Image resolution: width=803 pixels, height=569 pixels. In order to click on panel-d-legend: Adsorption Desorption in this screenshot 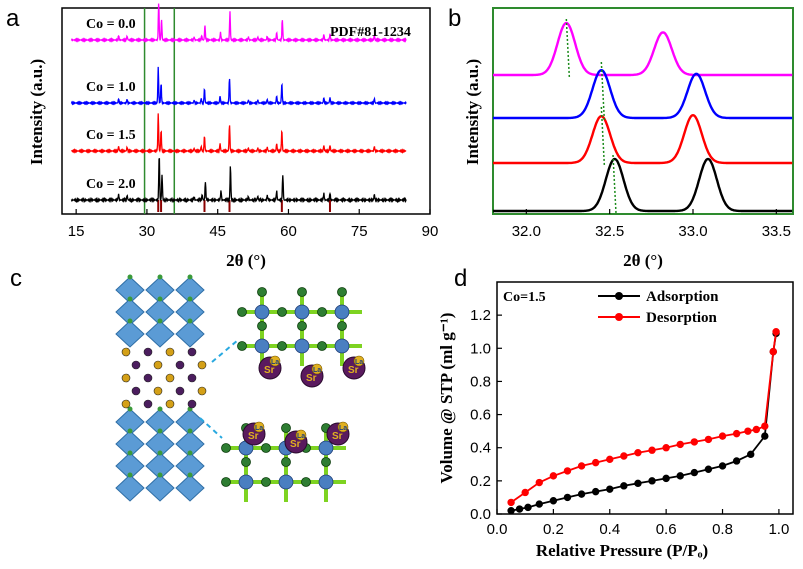, I will do `click(658, 307)`.